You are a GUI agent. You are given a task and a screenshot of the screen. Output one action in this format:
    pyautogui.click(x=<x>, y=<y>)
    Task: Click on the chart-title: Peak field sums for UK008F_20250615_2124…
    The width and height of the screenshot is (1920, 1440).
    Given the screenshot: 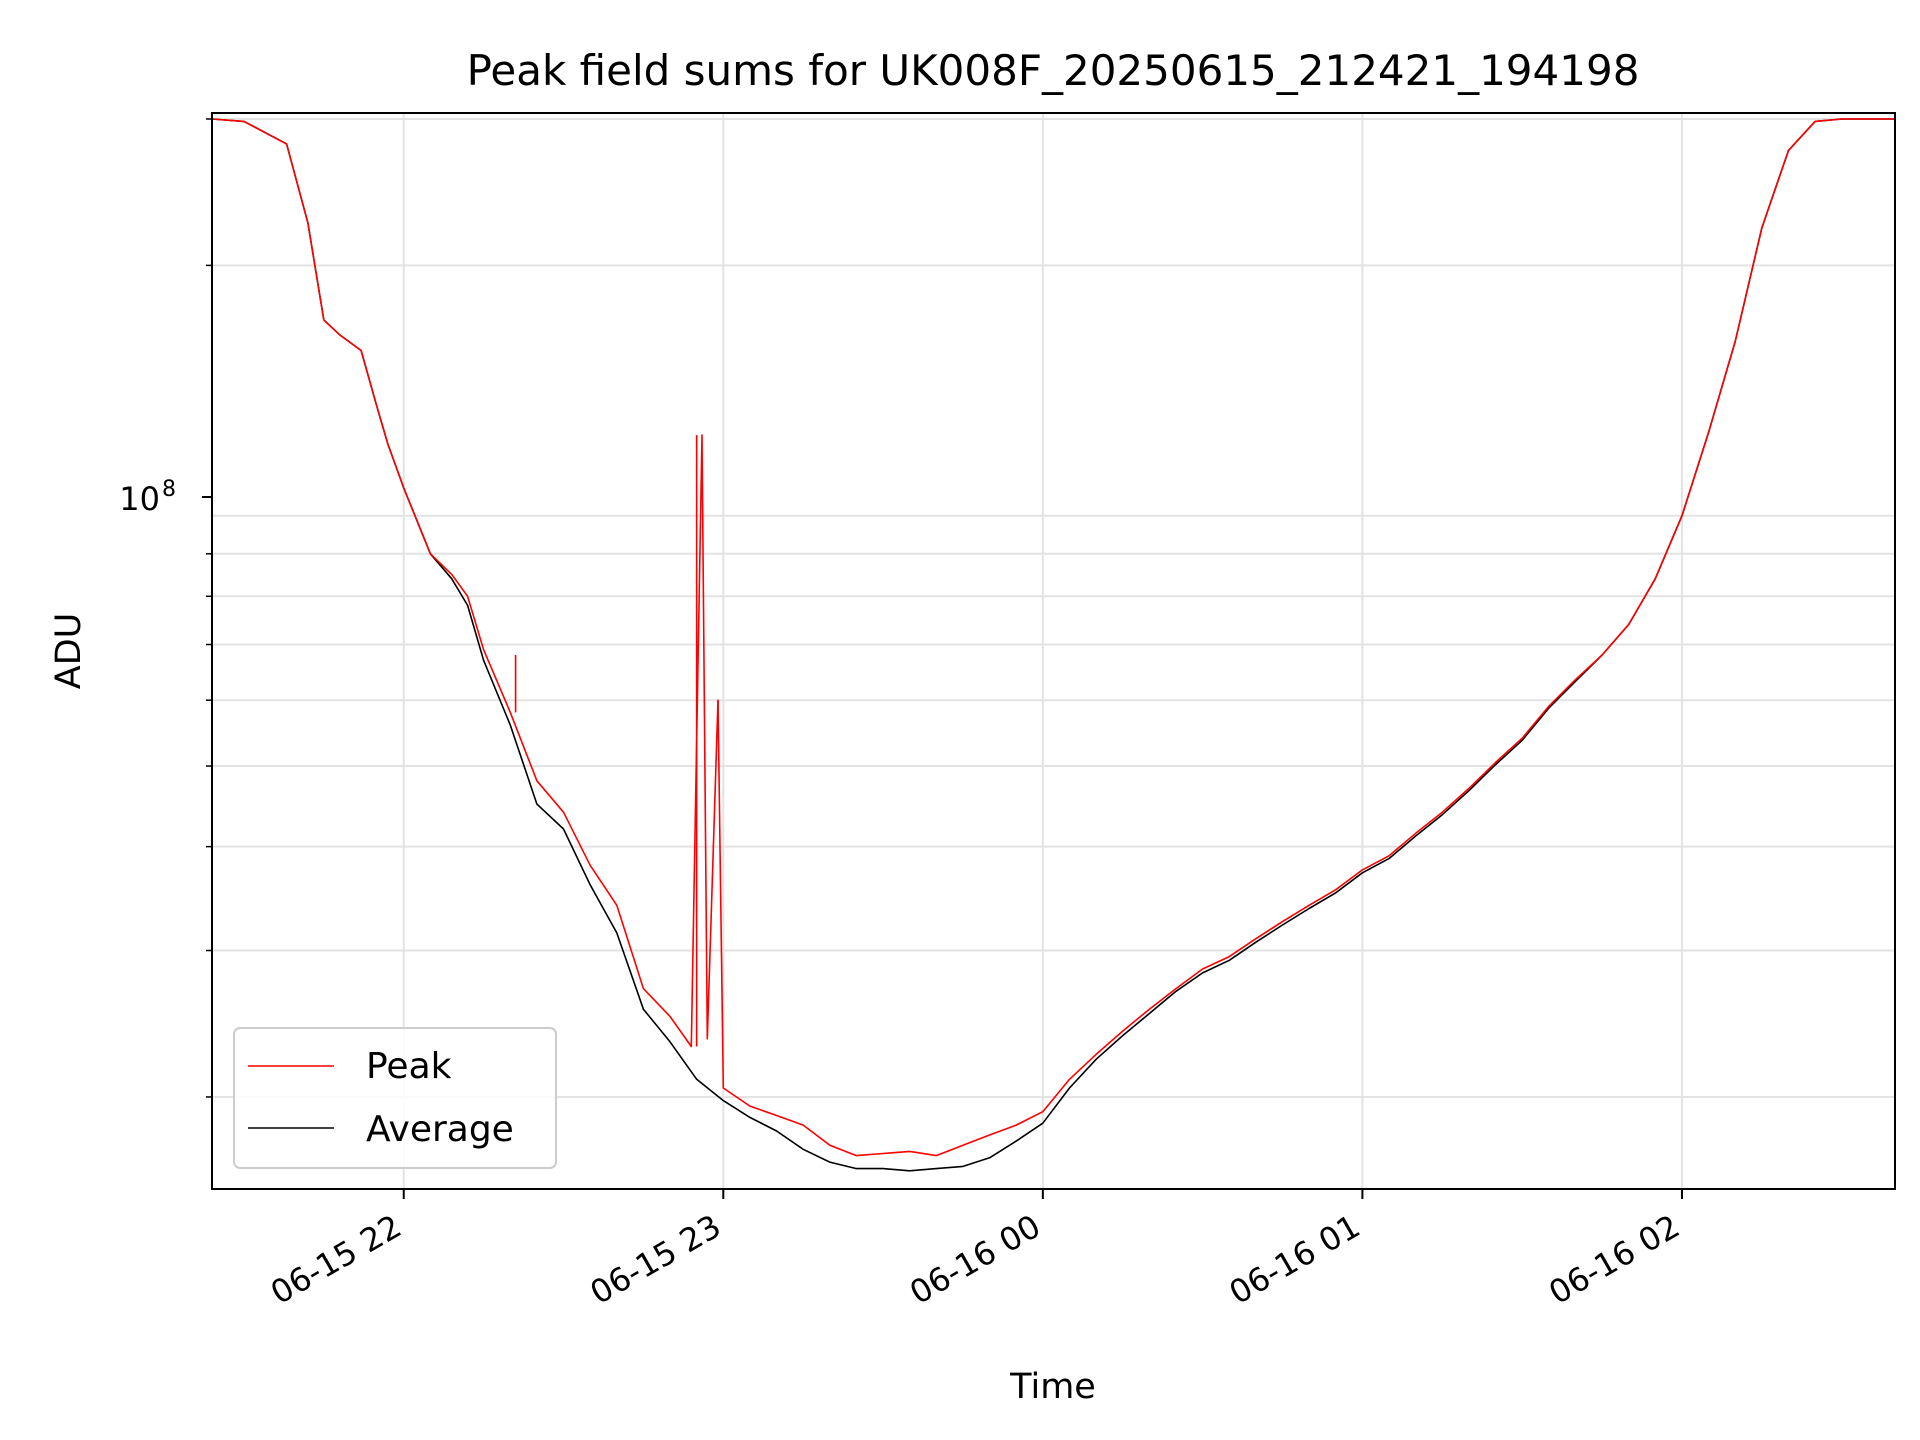 What is the action you would take?
    pyautogui.click(x=1053, y=70)
    